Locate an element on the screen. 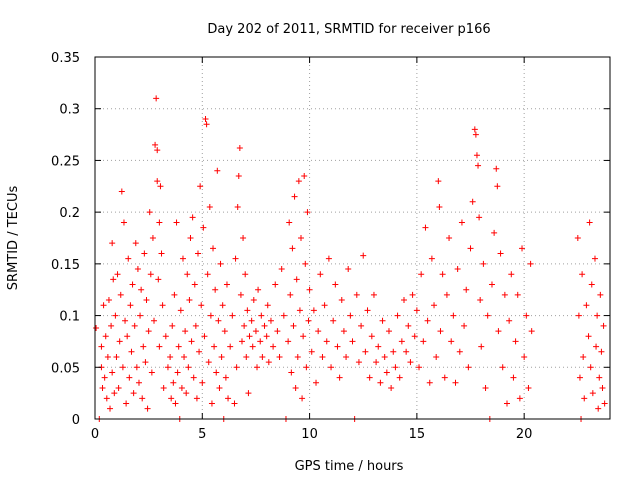 The image size is (640, 480). x-tick-label: 0 is located at coordinates (95, 434).